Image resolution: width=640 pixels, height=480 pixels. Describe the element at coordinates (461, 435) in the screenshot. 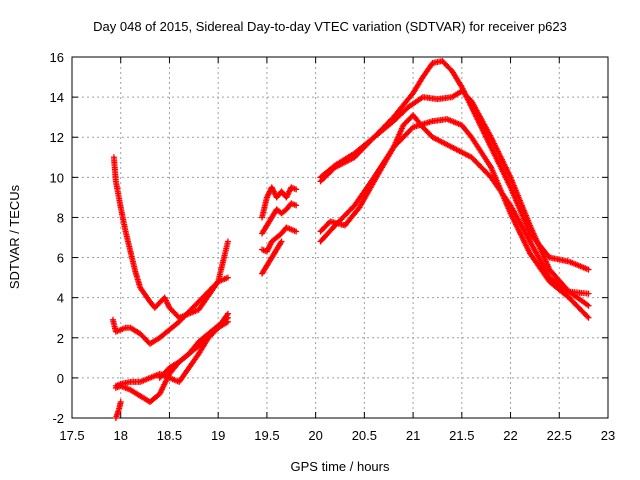

I see `x-tick-label: 21.5` at that location.